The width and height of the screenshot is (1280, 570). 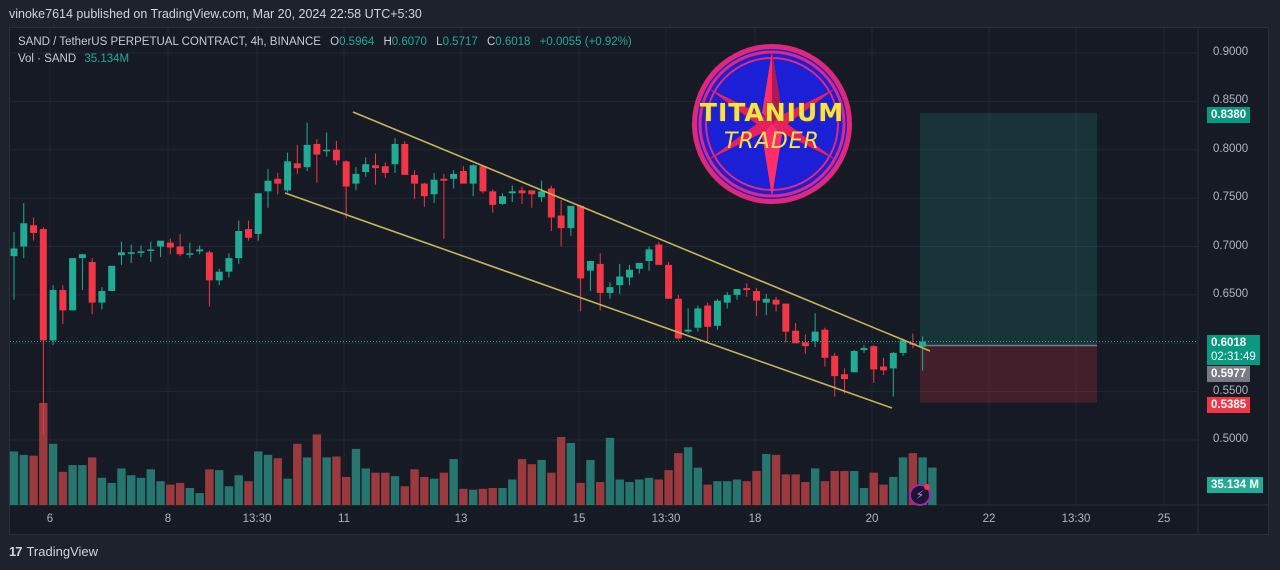 I want to click on high-value: 0.6070, so click(x=409, y=42).